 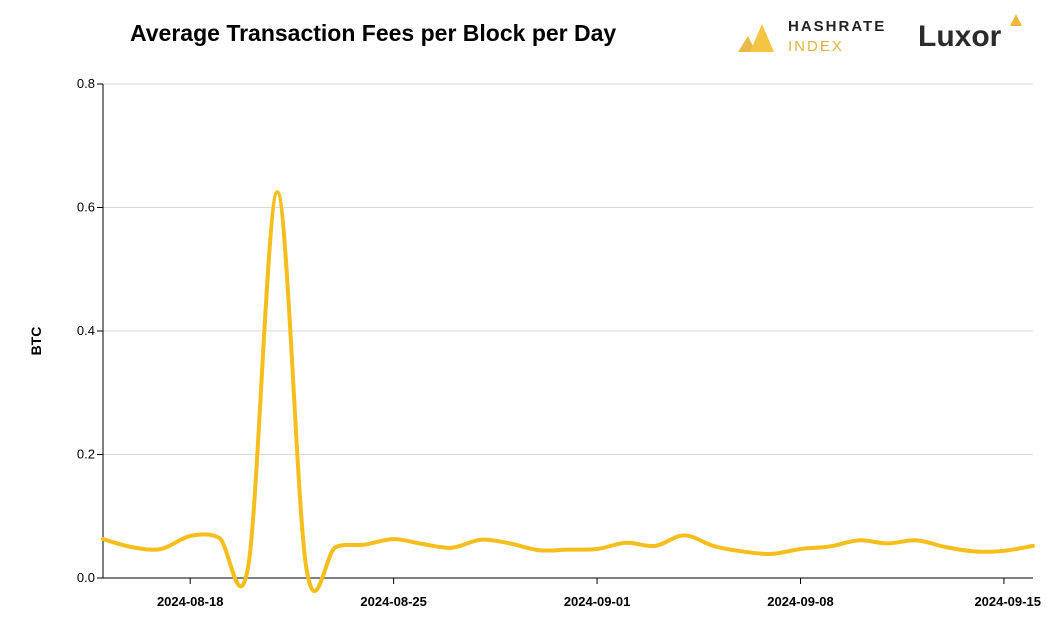 I want to click on y-tick-label: 0.6, so click(x=86, y=207).